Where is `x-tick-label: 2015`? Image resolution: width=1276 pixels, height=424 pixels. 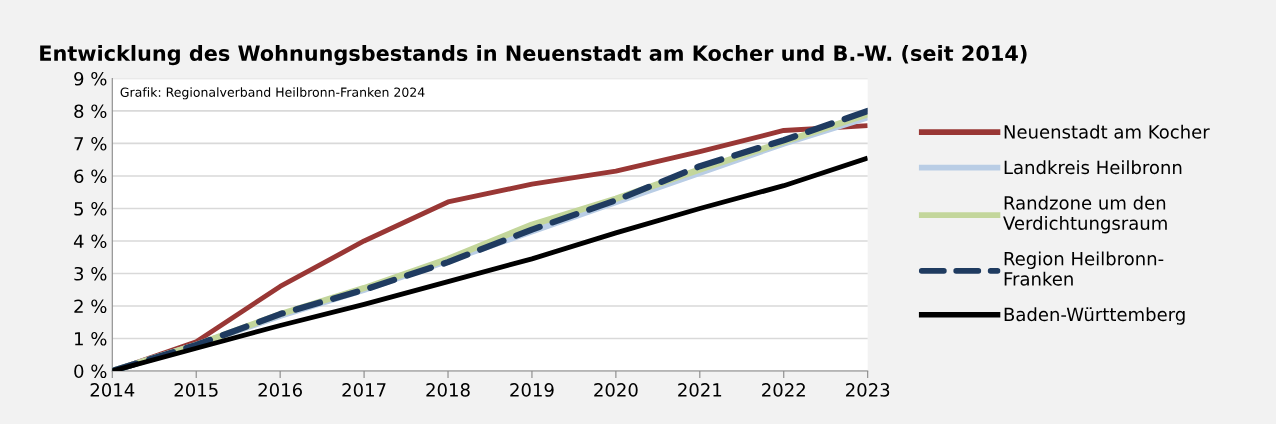
x-tick-label: 2015 is located at coordinates (196, 390).